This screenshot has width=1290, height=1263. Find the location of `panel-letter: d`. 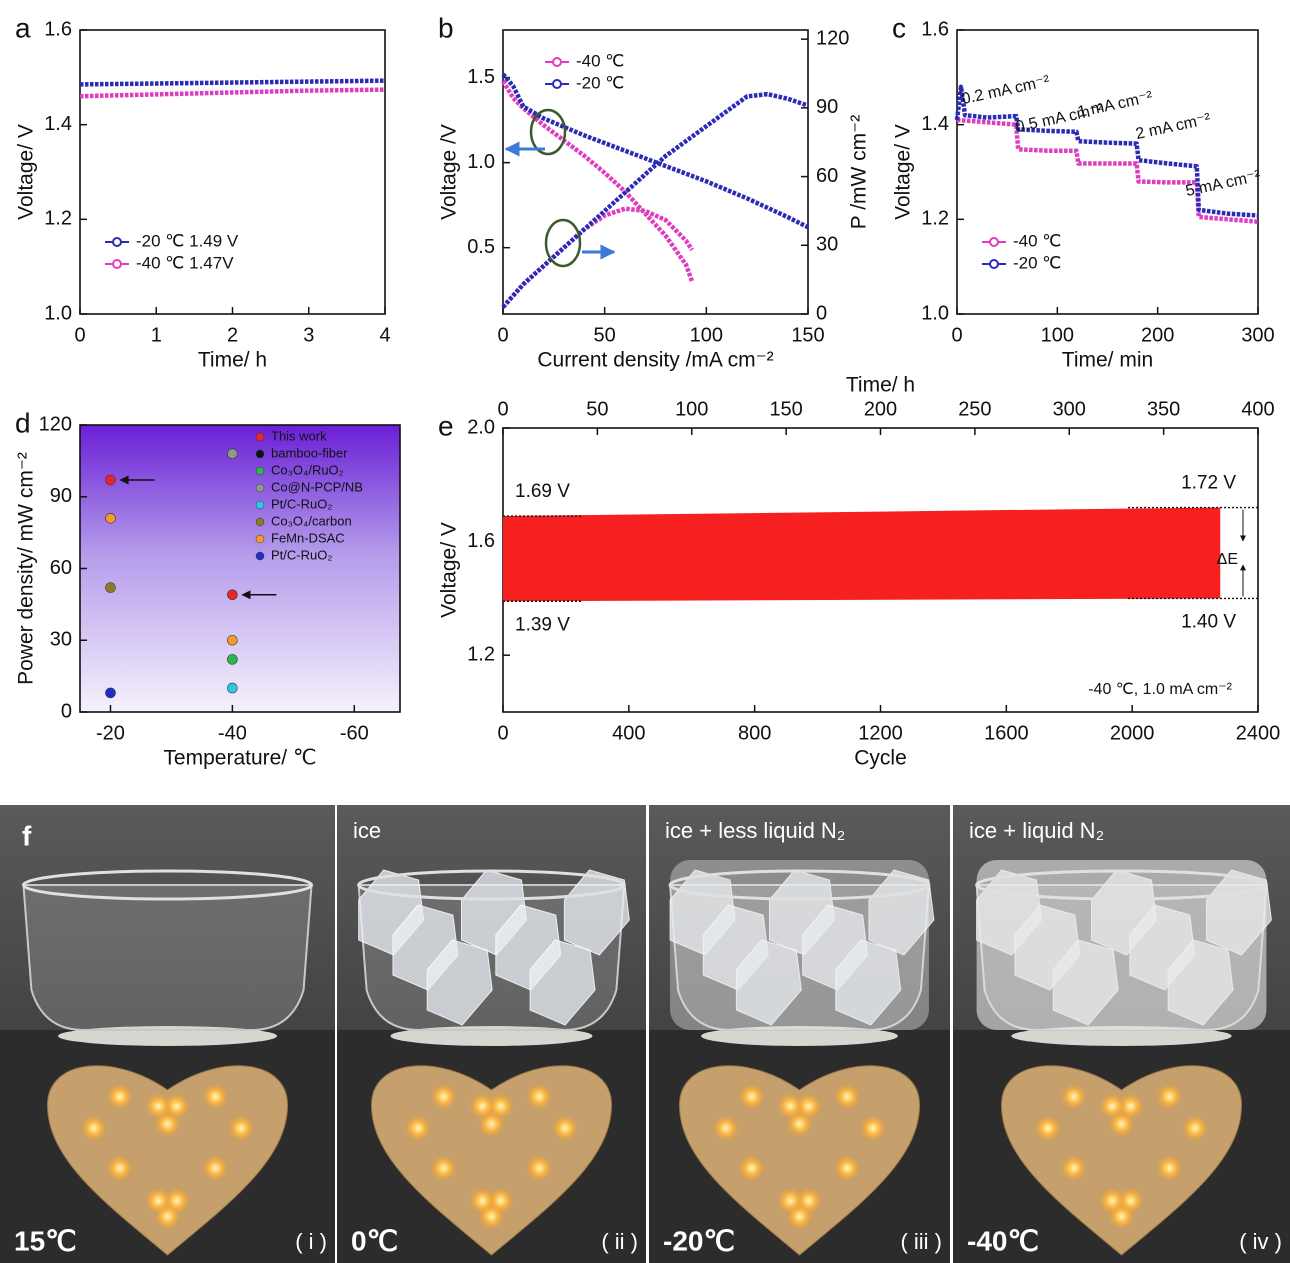

panel-letter: d is located at coordinates (23, 422).